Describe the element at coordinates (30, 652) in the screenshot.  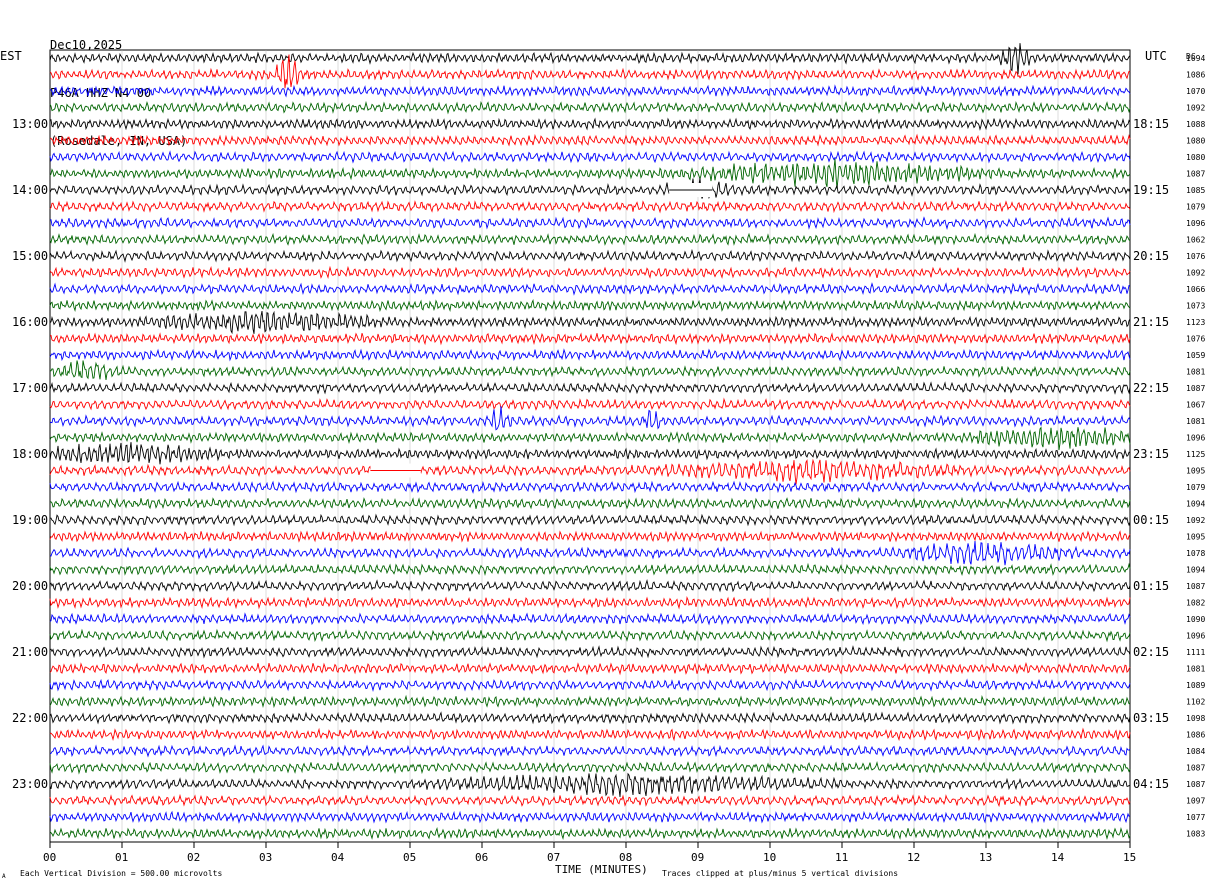
I see `left-hour-label: 21:00` at that location.